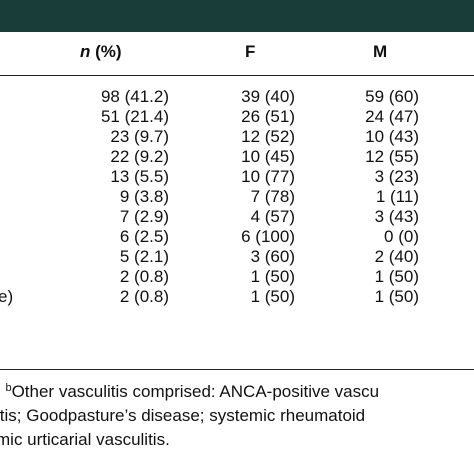 The height and width of the screenshot is (474, 474). Describe the element at coordinates (237, 16) in the screenshot. I see `table-header-band` at that location.